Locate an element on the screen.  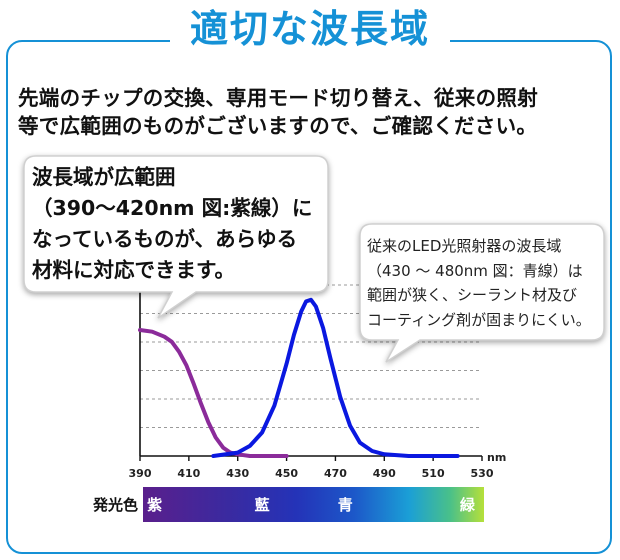
blue-series-line is located at coordinates (335, 377).